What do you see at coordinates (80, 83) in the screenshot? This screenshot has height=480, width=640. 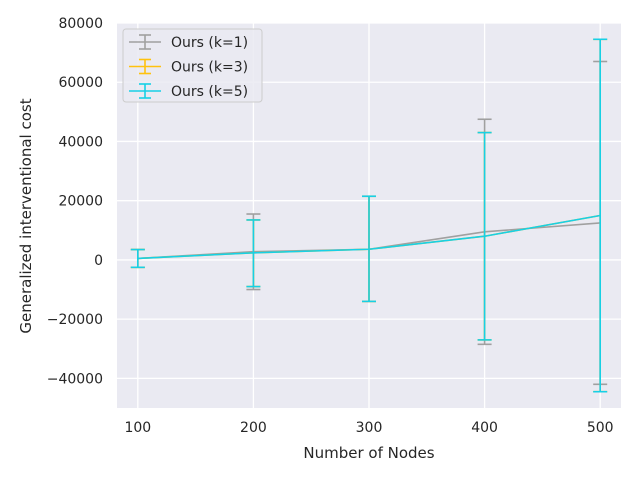 I see `y-tick-label: 60000` at bounding box center [80, 83].